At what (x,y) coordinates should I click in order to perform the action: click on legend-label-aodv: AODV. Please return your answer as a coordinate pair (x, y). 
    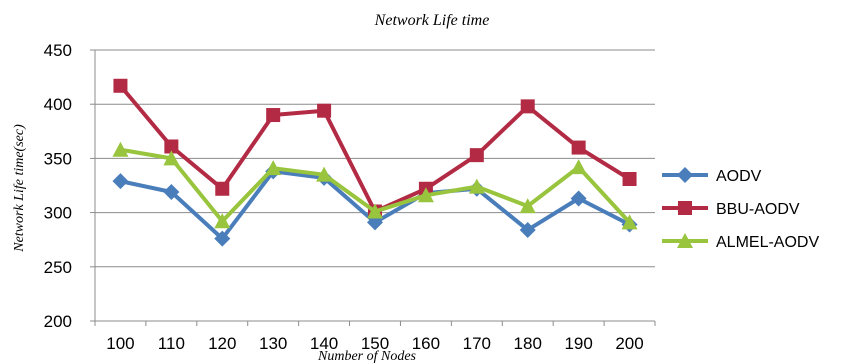
    Looking at the image, I should click on (739, 176).